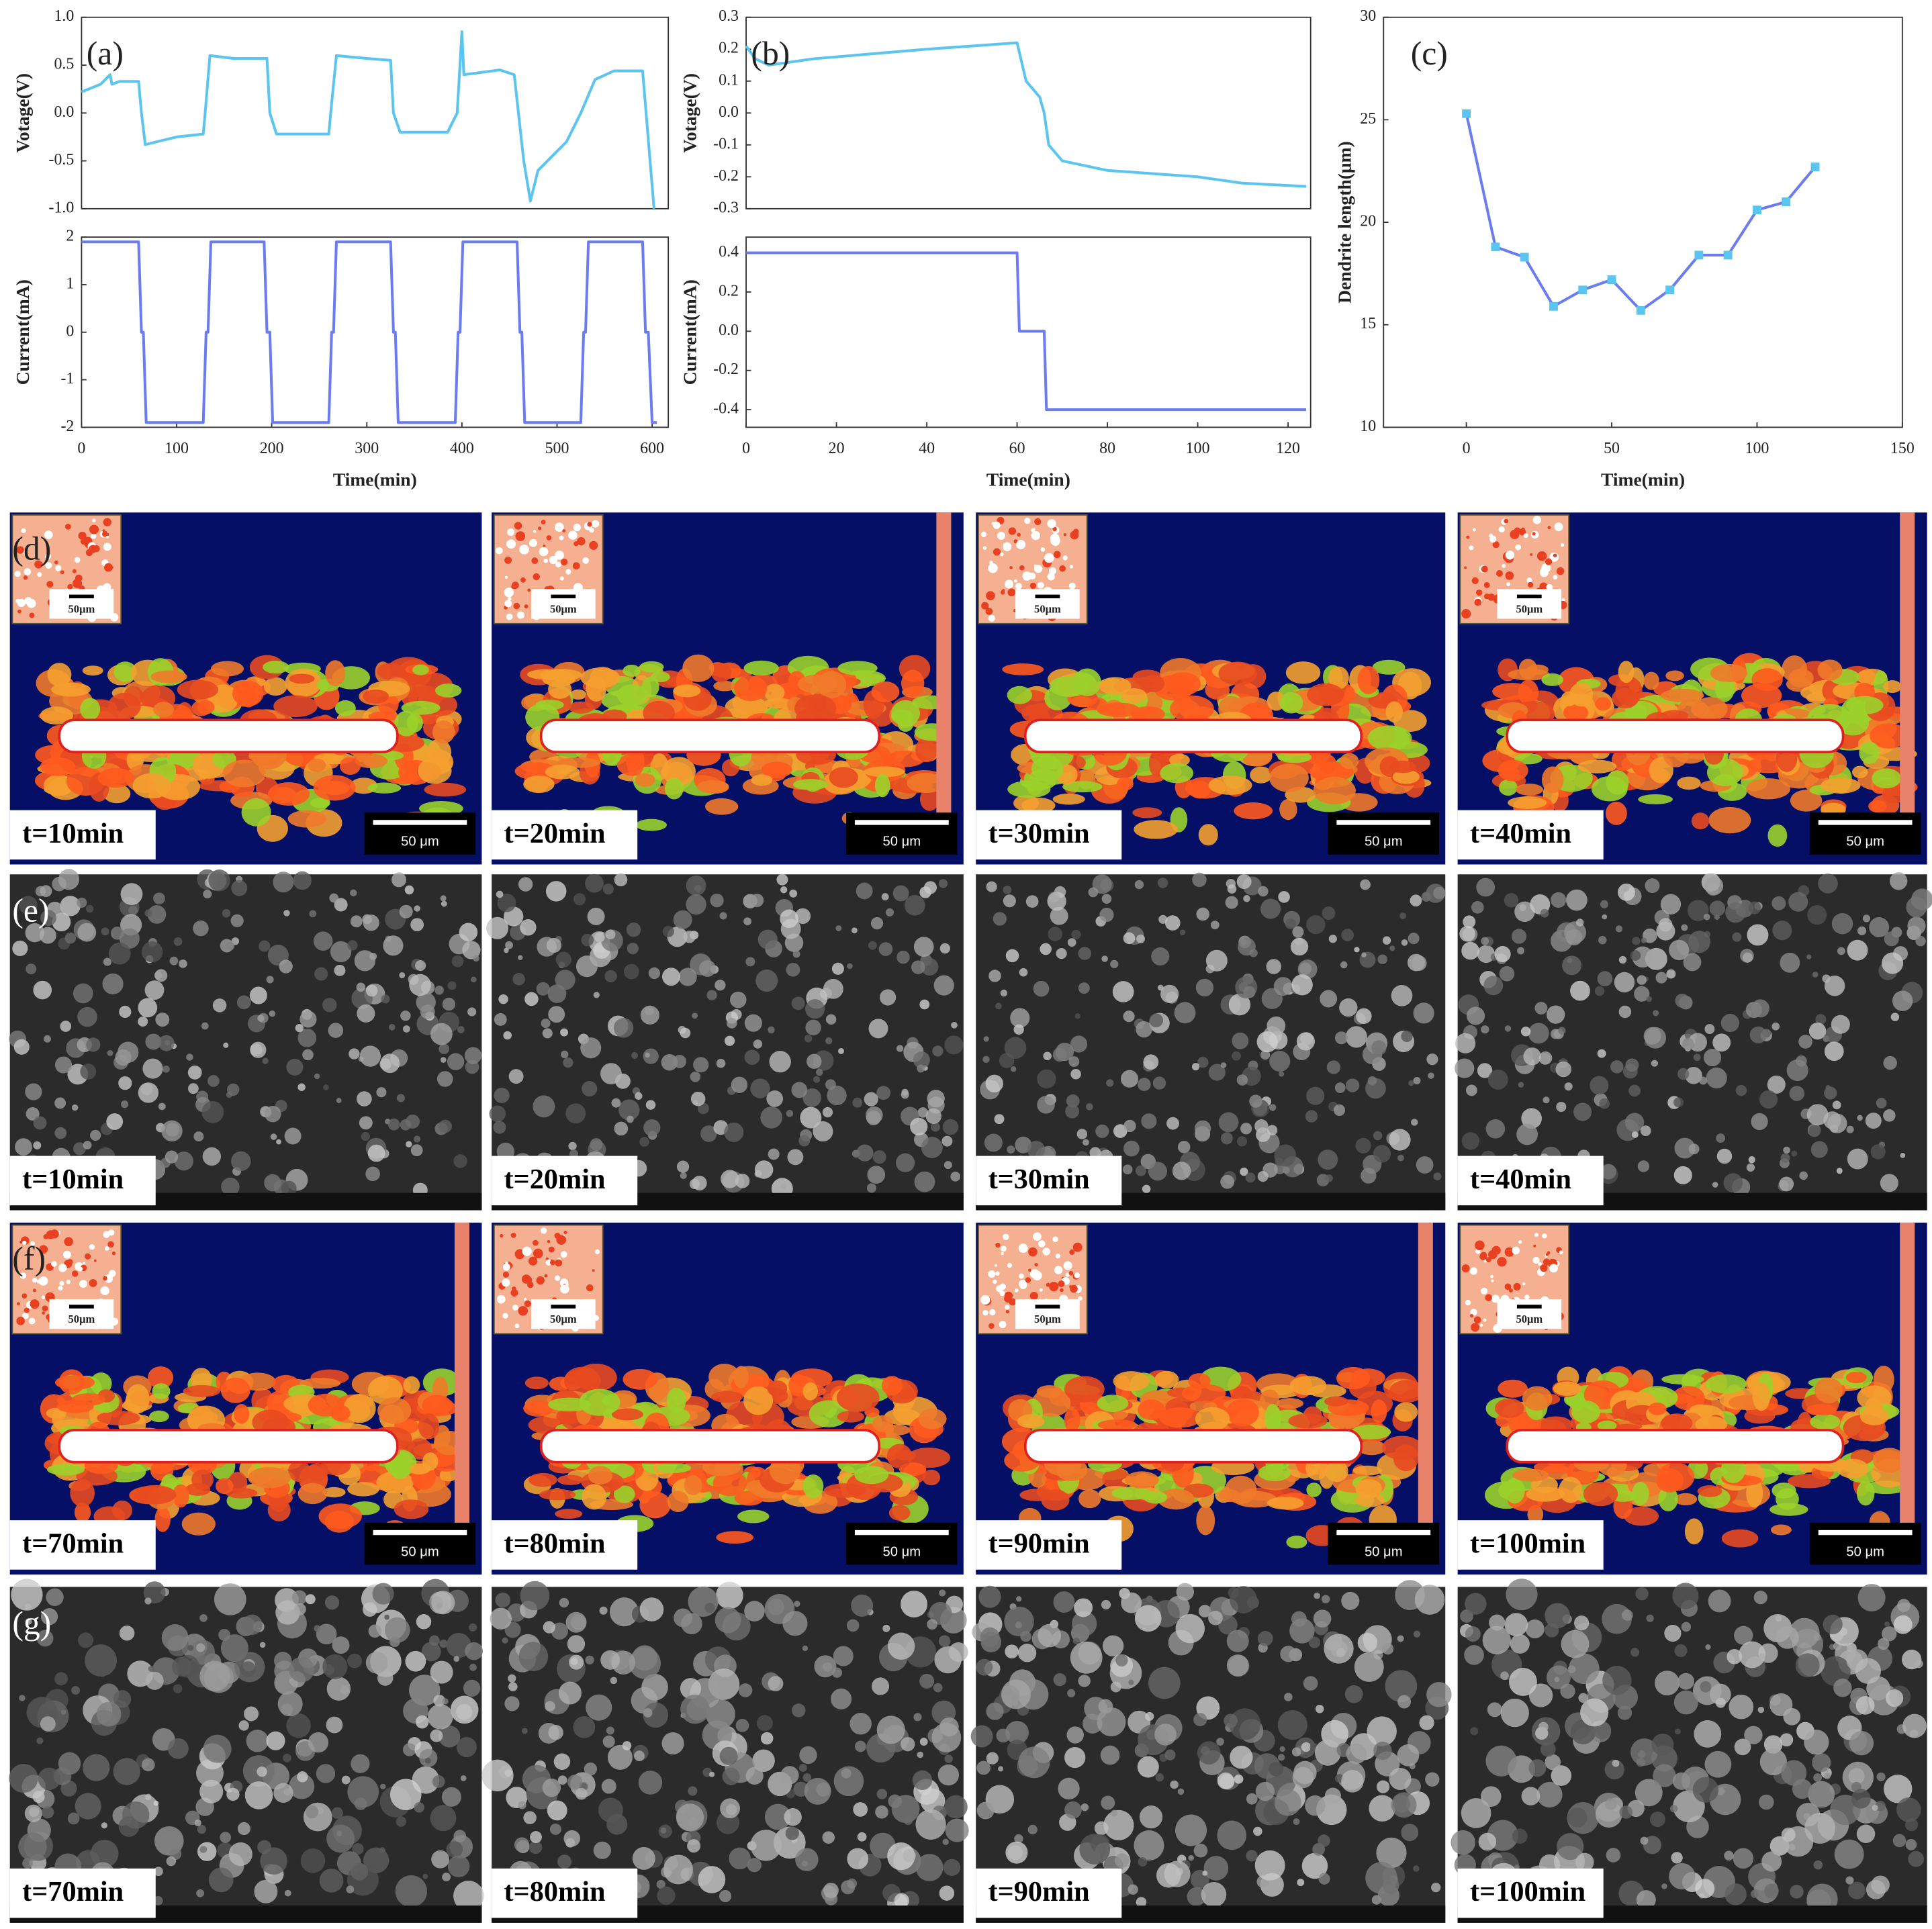 The height and width of the screenshot is (1929, 1932). I want to click on time-label: t=90min, so click(1039, 1544).